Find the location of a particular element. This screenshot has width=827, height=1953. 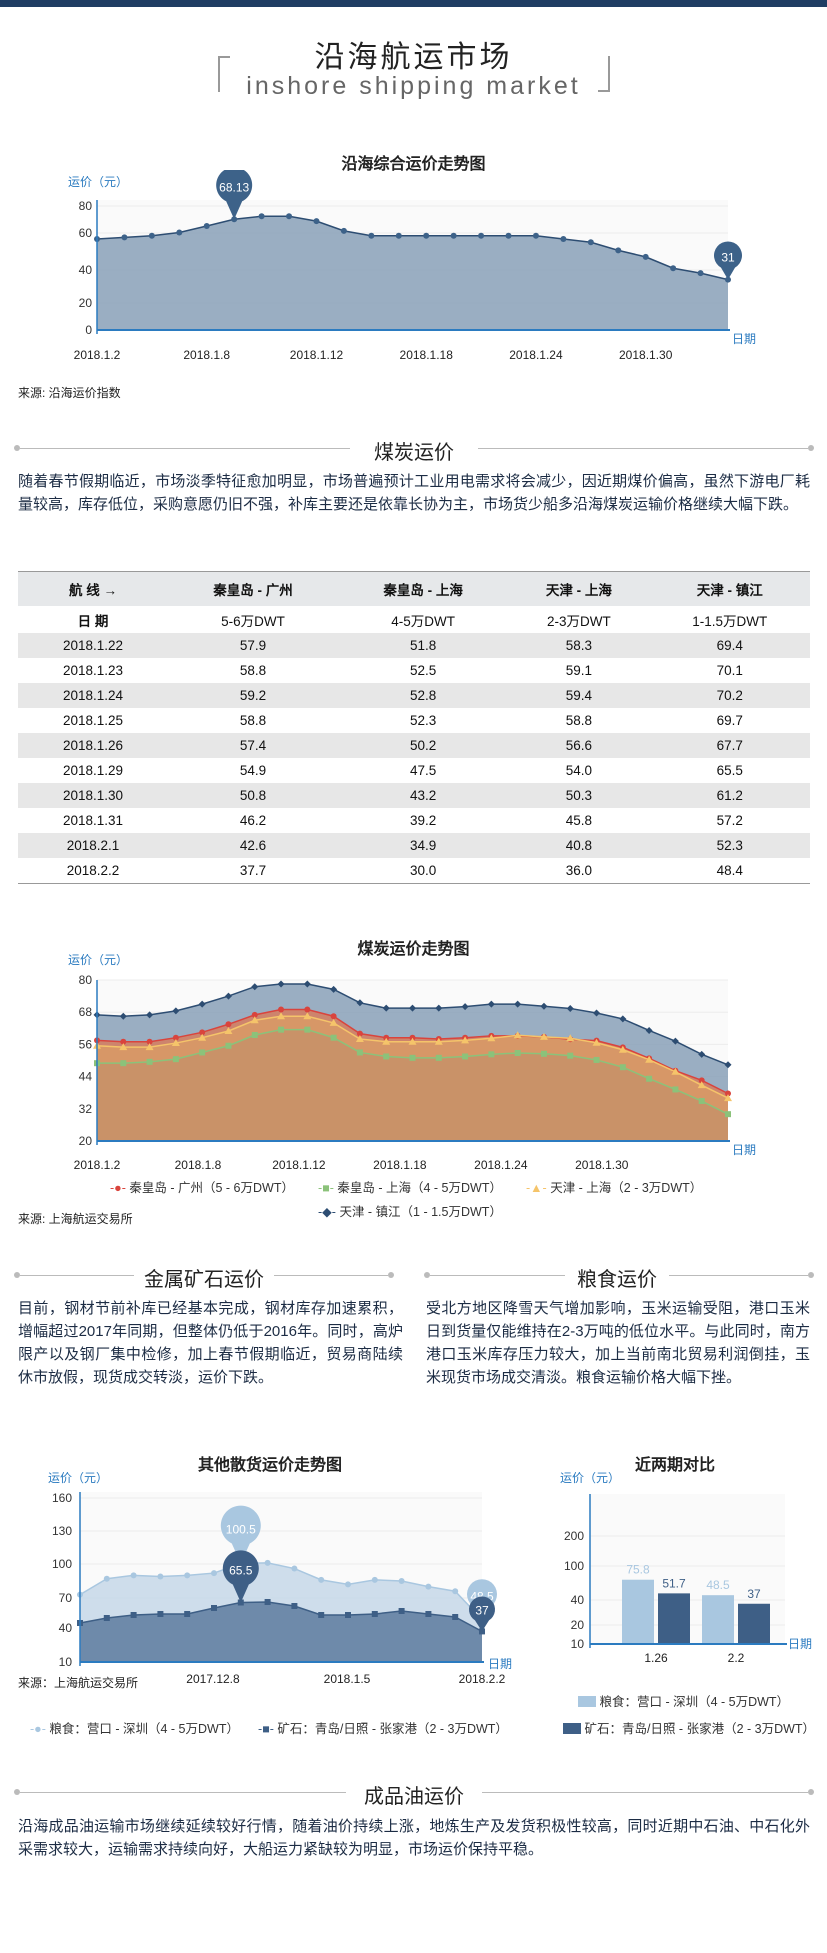

table-cell-value: 50.2 is located at coordinates (423, 745).